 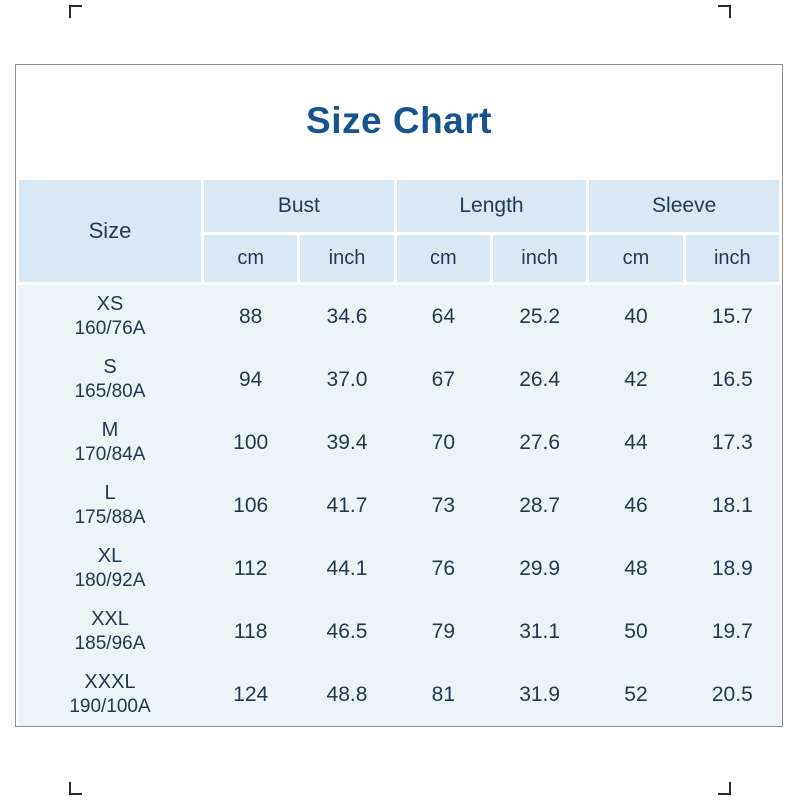 I want to click on value-cell: 48.8, so click(x=347, y=694).